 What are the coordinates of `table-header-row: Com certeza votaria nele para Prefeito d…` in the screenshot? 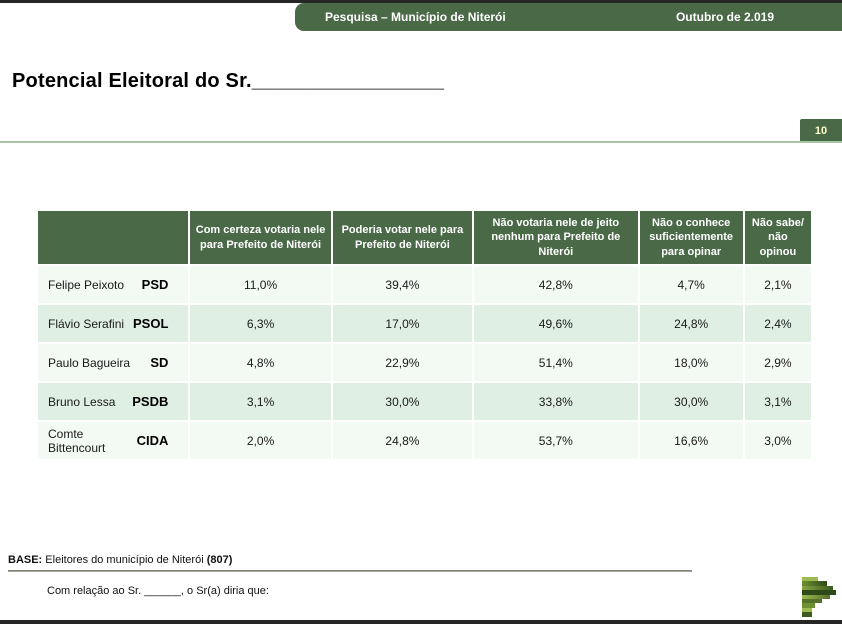 It's located at (424, 237).